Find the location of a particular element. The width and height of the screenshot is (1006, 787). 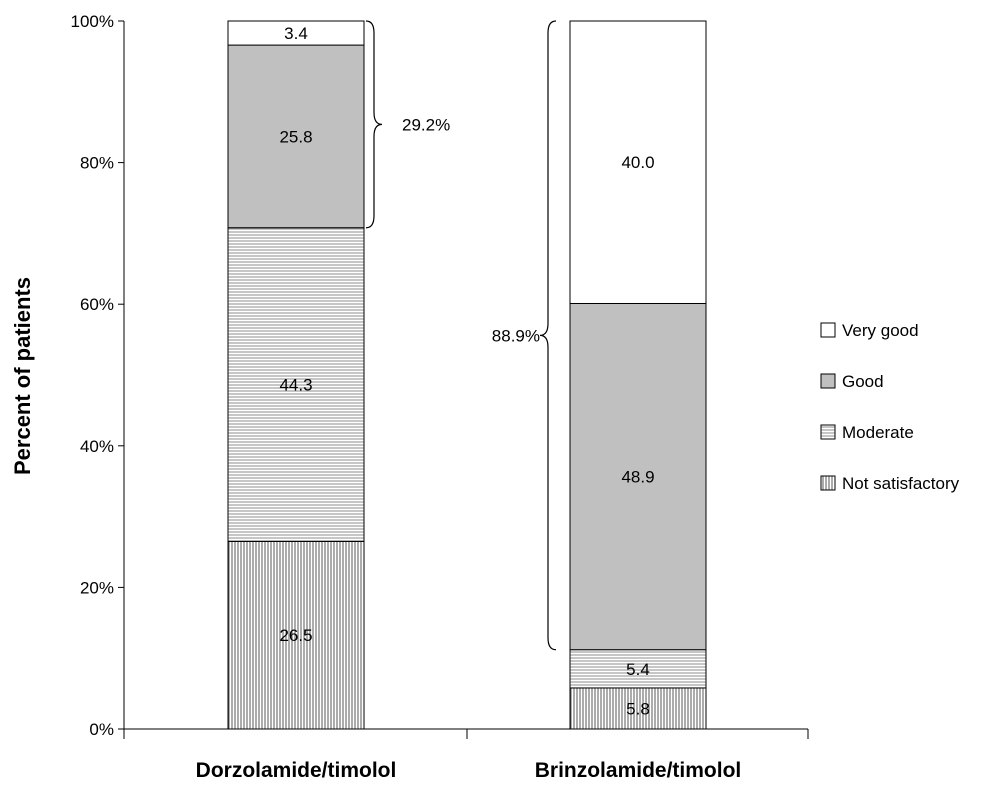

y-axis: 0% 20% 40% 60% 80% 100% is located at coordinates (98, 375).